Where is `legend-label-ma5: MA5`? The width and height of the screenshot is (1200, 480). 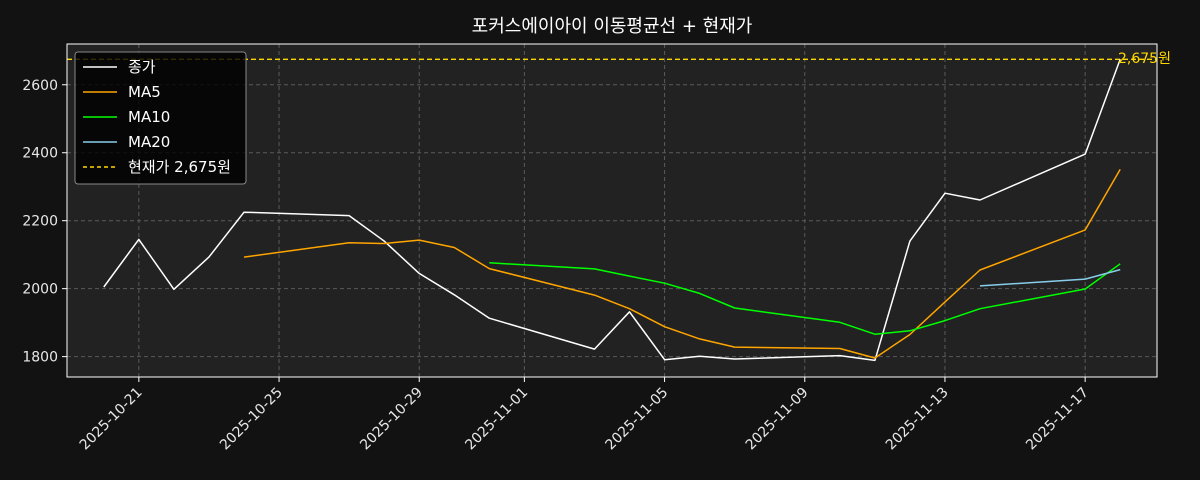 legend-label-ma5: MA5 is located at coordinates (144, 92).